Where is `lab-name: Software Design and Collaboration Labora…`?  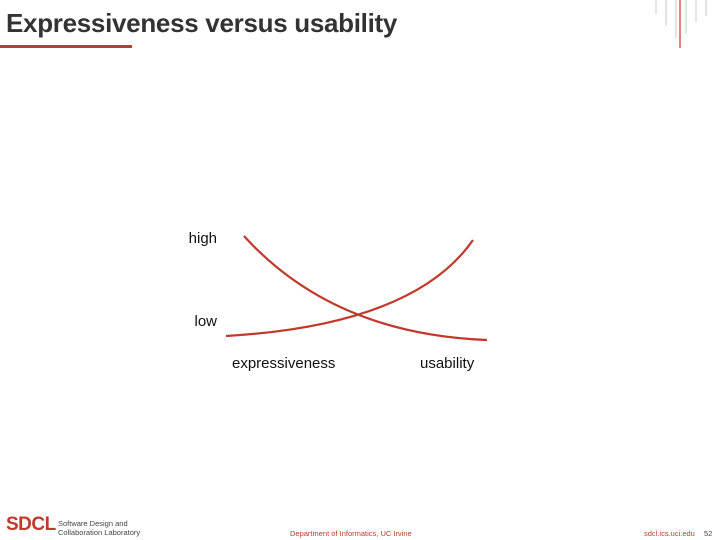 lab-name: Software Design and Collaboration Labora… is located at coordinates (99, 528).